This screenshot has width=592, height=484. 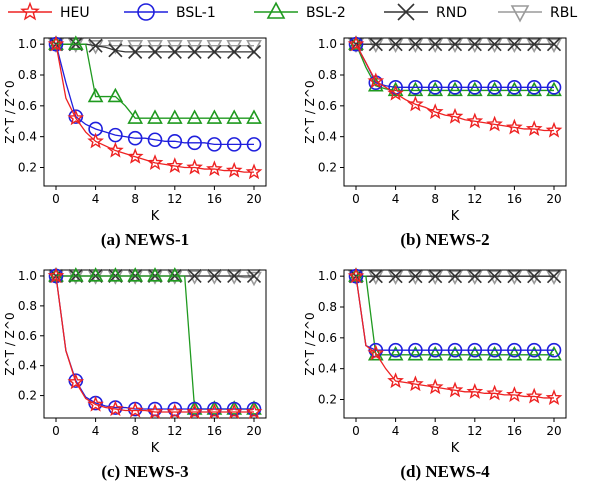 I want to click on y-tick-label: 1.0, so click(x=327, y=44).